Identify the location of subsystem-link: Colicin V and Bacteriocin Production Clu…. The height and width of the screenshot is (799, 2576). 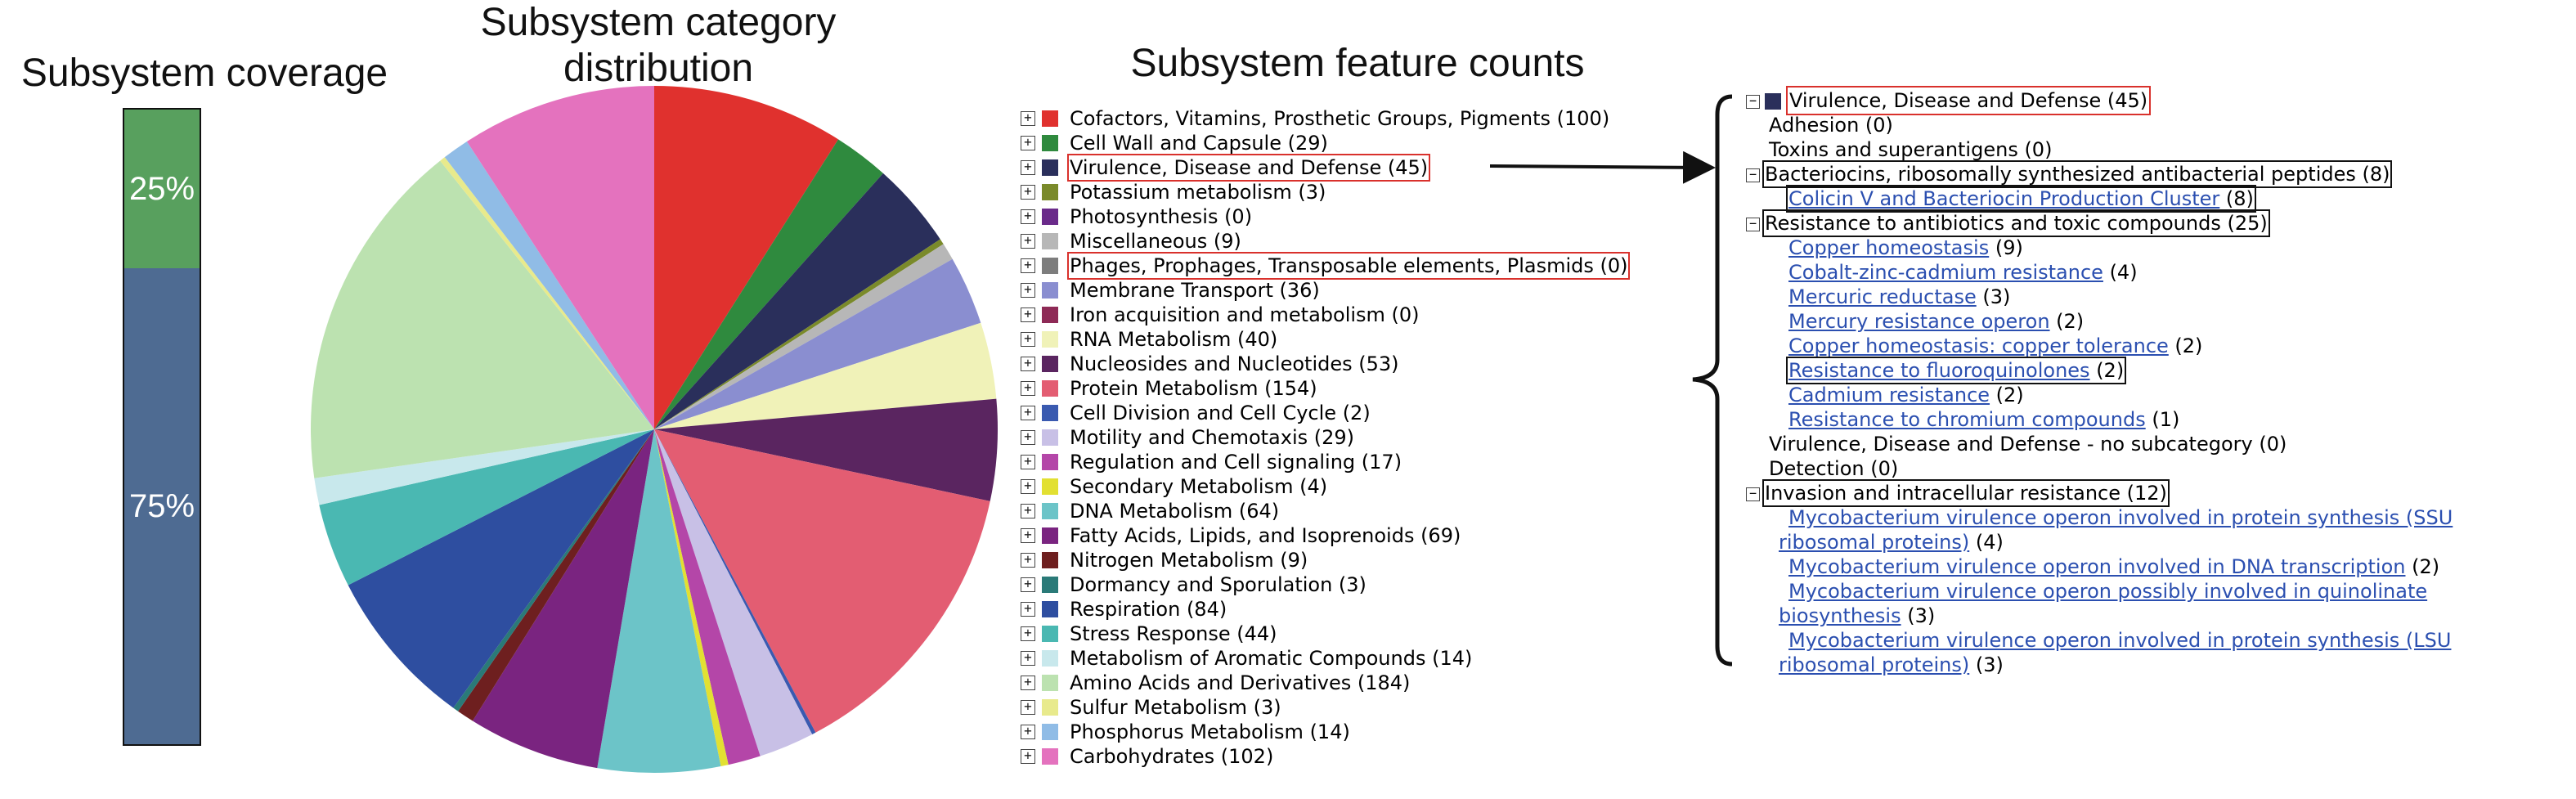
(2004, 199).